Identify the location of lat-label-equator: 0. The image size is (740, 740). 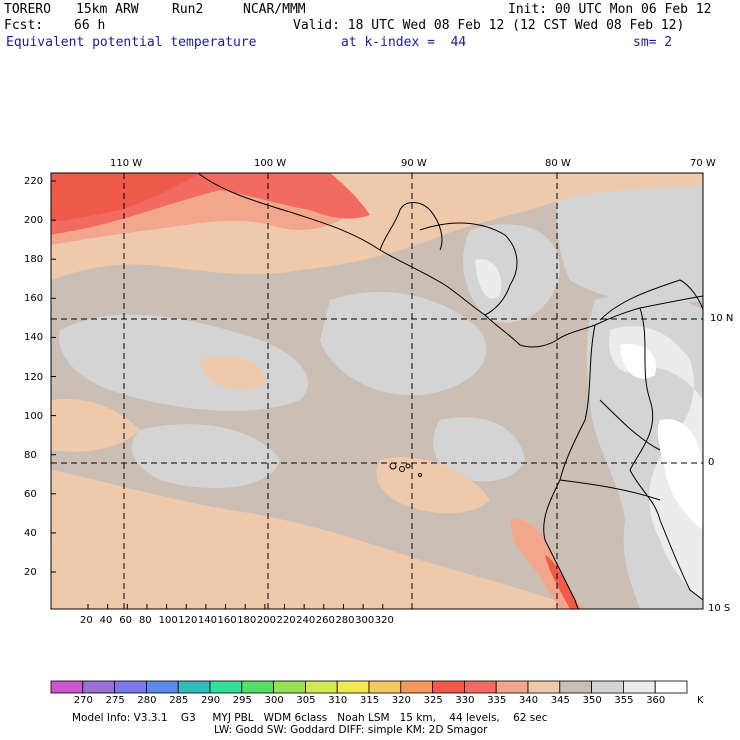
(711, 462).